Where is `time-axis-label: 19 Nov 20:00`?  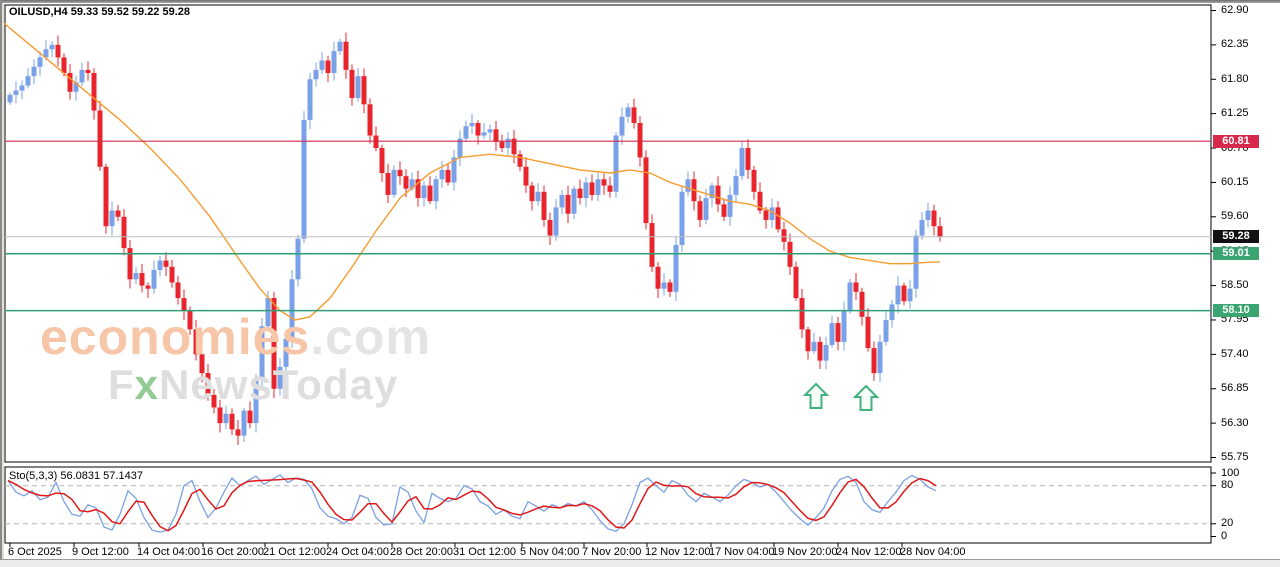
time-axis-label: 19 Nov 20:00 is located at coordinates (805, 552).